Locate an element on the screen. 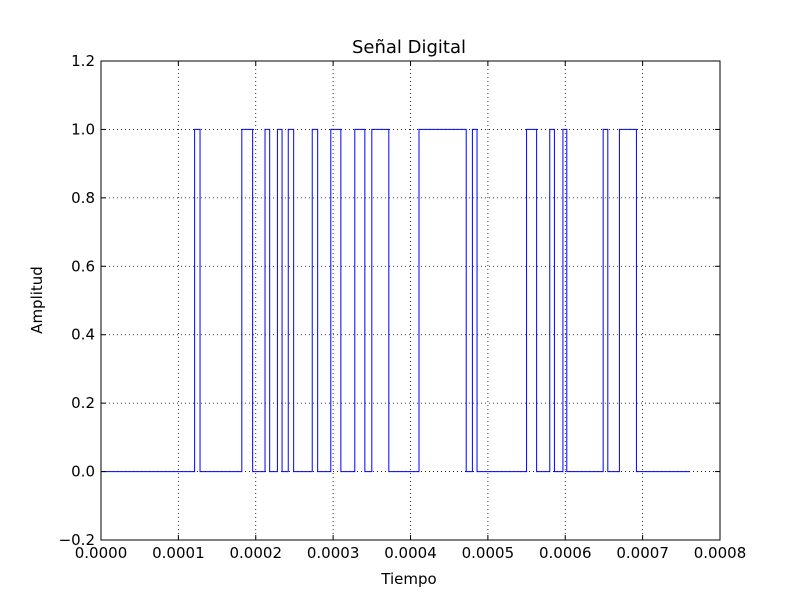  y-tick-label: 0.4 is located at coordinates (83, 335).